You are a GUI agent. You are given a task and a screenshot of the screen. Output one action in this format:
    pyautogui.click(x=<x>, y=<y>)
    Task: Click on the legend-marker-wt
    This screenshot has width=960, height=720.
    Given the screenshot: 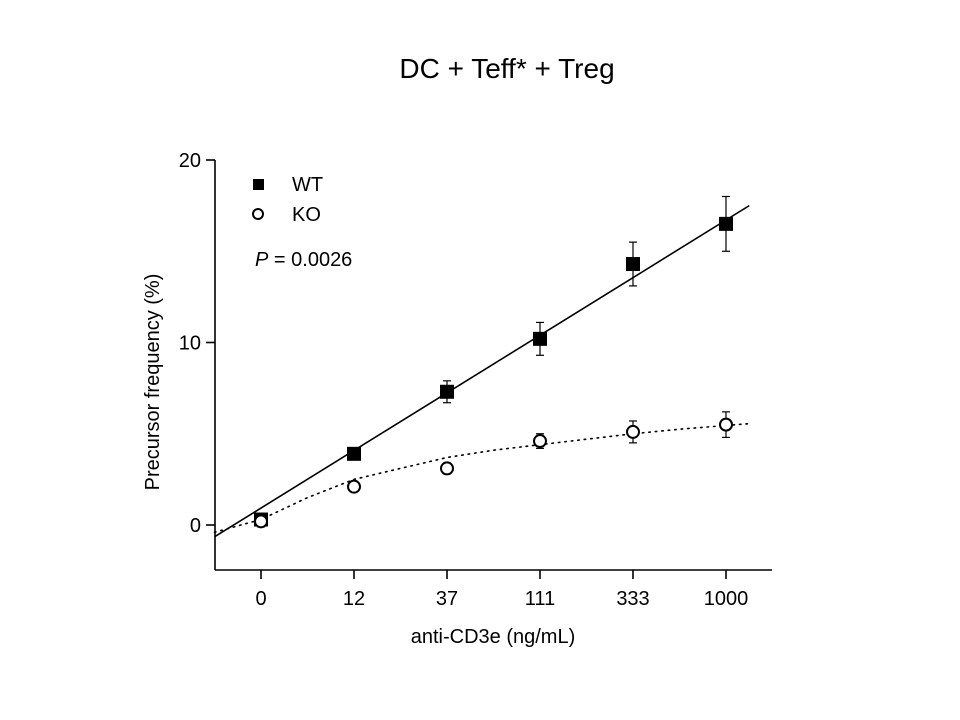 What is the action you would take?
    pyautogui.click(x=258, y=184)
    